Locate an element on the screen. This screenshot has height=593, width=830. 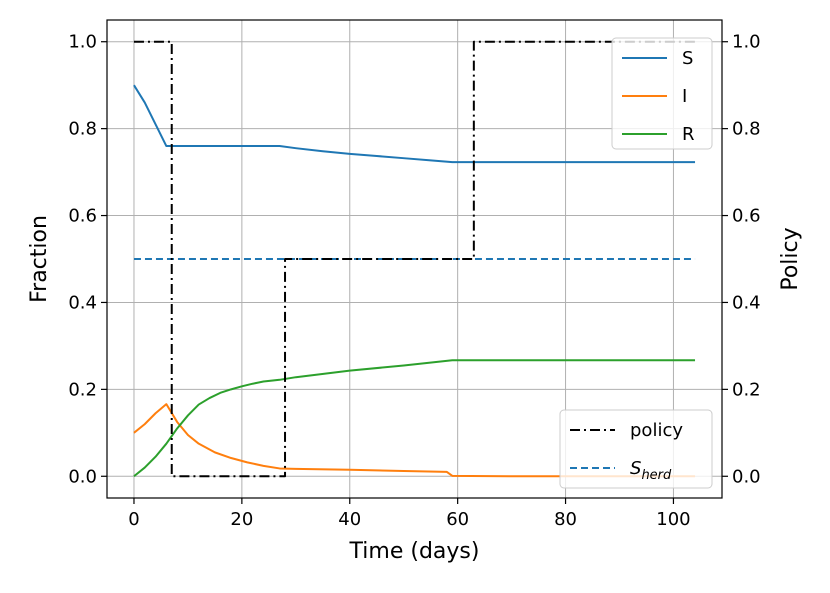
y-left-tick-label: 0.0 is located at coordinates (82, 476).